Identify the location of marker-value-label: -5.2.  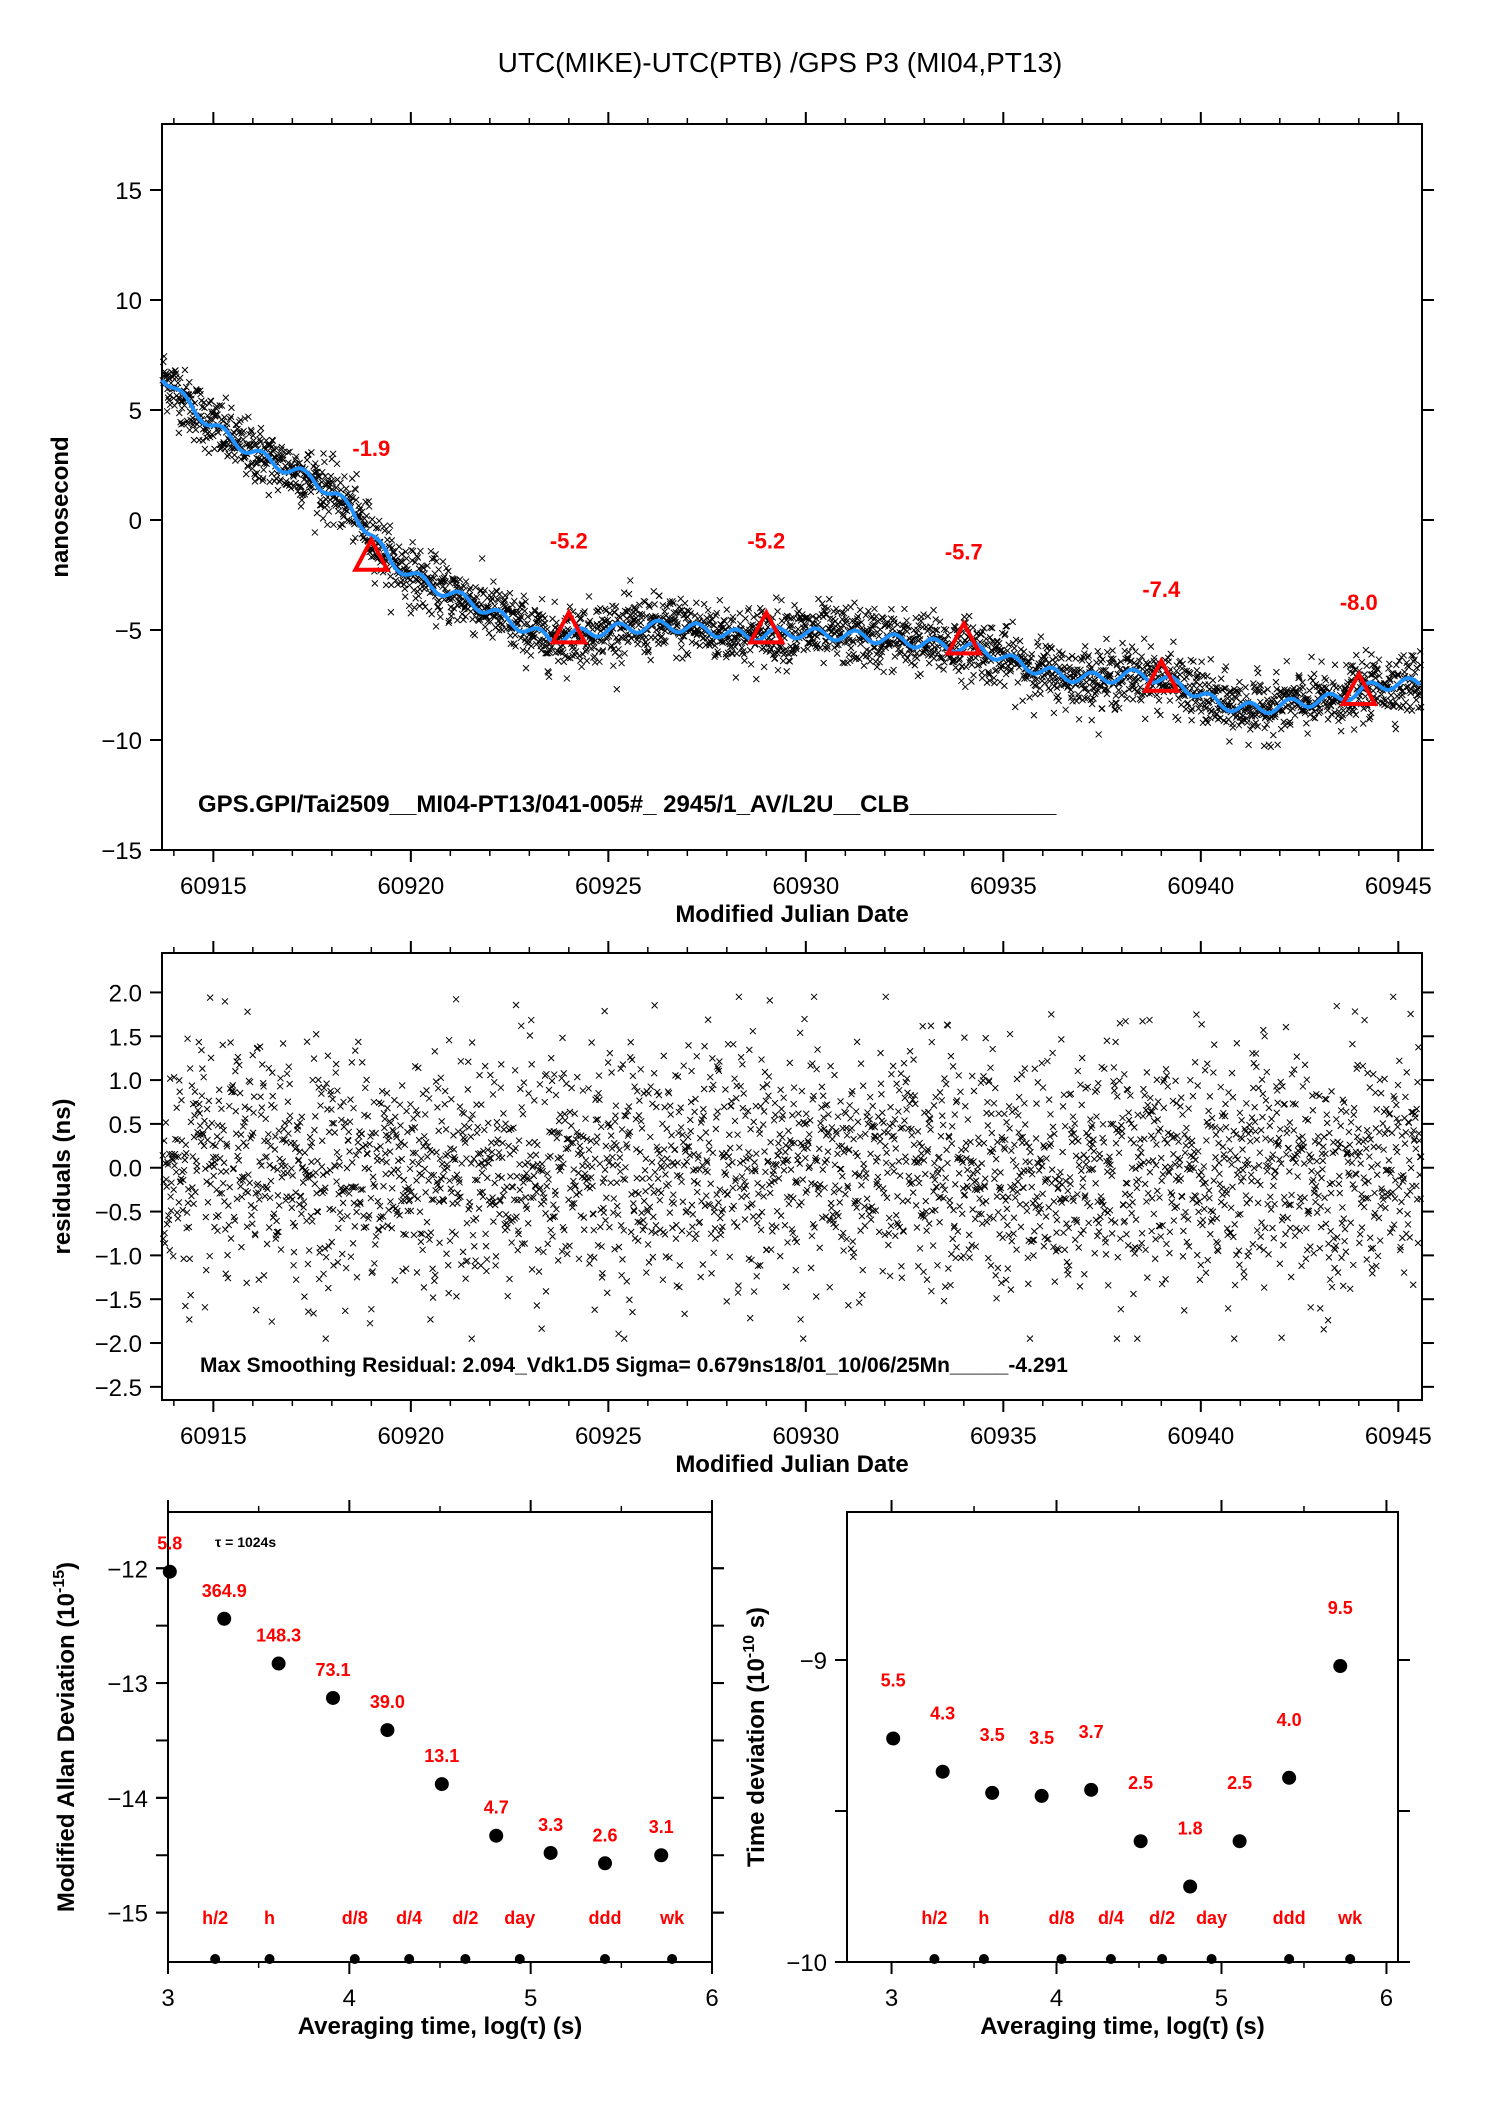
(569, 540).